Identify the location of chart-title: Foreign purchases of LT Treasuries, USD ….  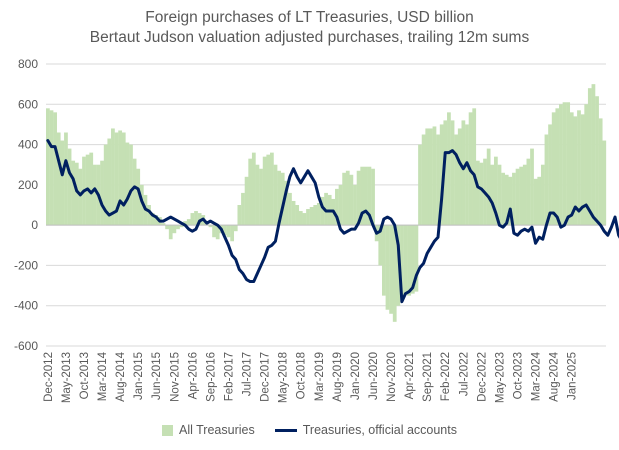
(309, 17).